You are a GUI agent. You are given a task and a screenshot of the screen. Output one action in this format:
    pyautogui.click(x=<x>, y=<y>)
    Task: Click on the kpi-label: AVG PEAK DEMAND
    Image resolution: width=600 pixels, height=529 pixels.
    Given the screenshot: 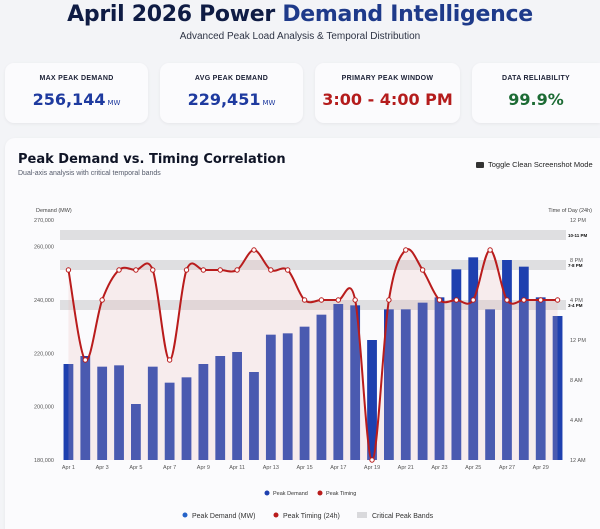 What is the action you would take?
    pyautogui.click(x=231, y=78)
    